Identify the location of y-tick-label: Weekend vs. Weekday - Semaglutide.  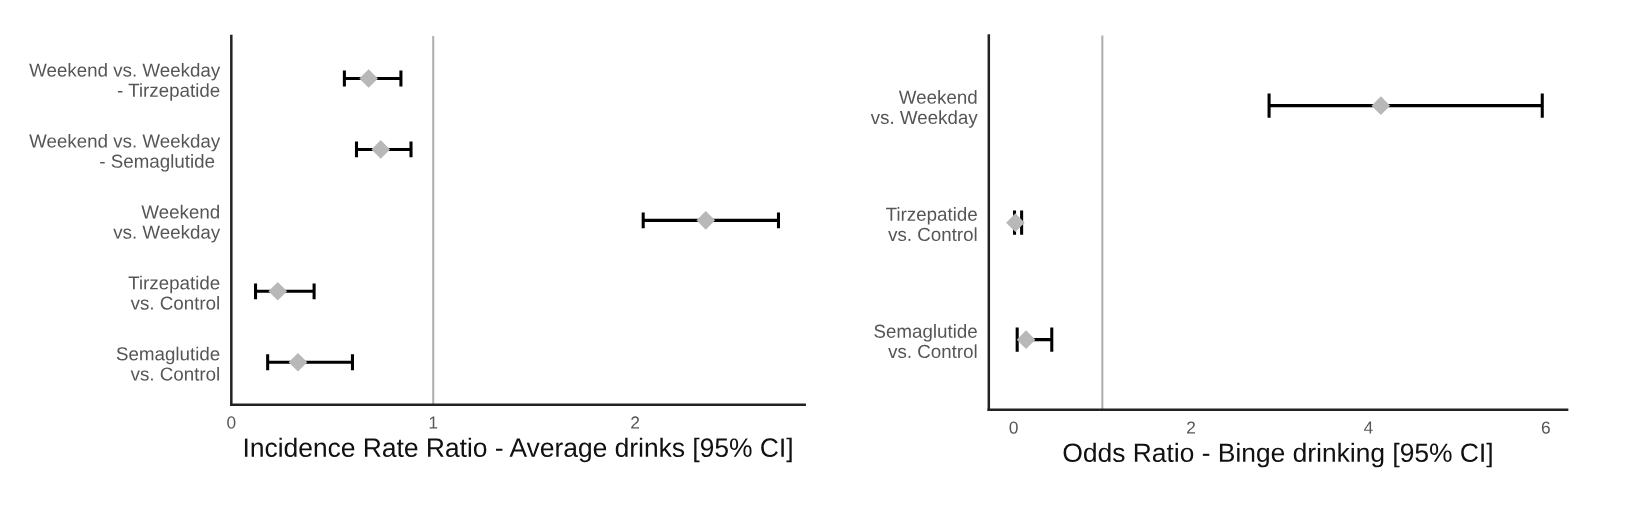
(125, 152).